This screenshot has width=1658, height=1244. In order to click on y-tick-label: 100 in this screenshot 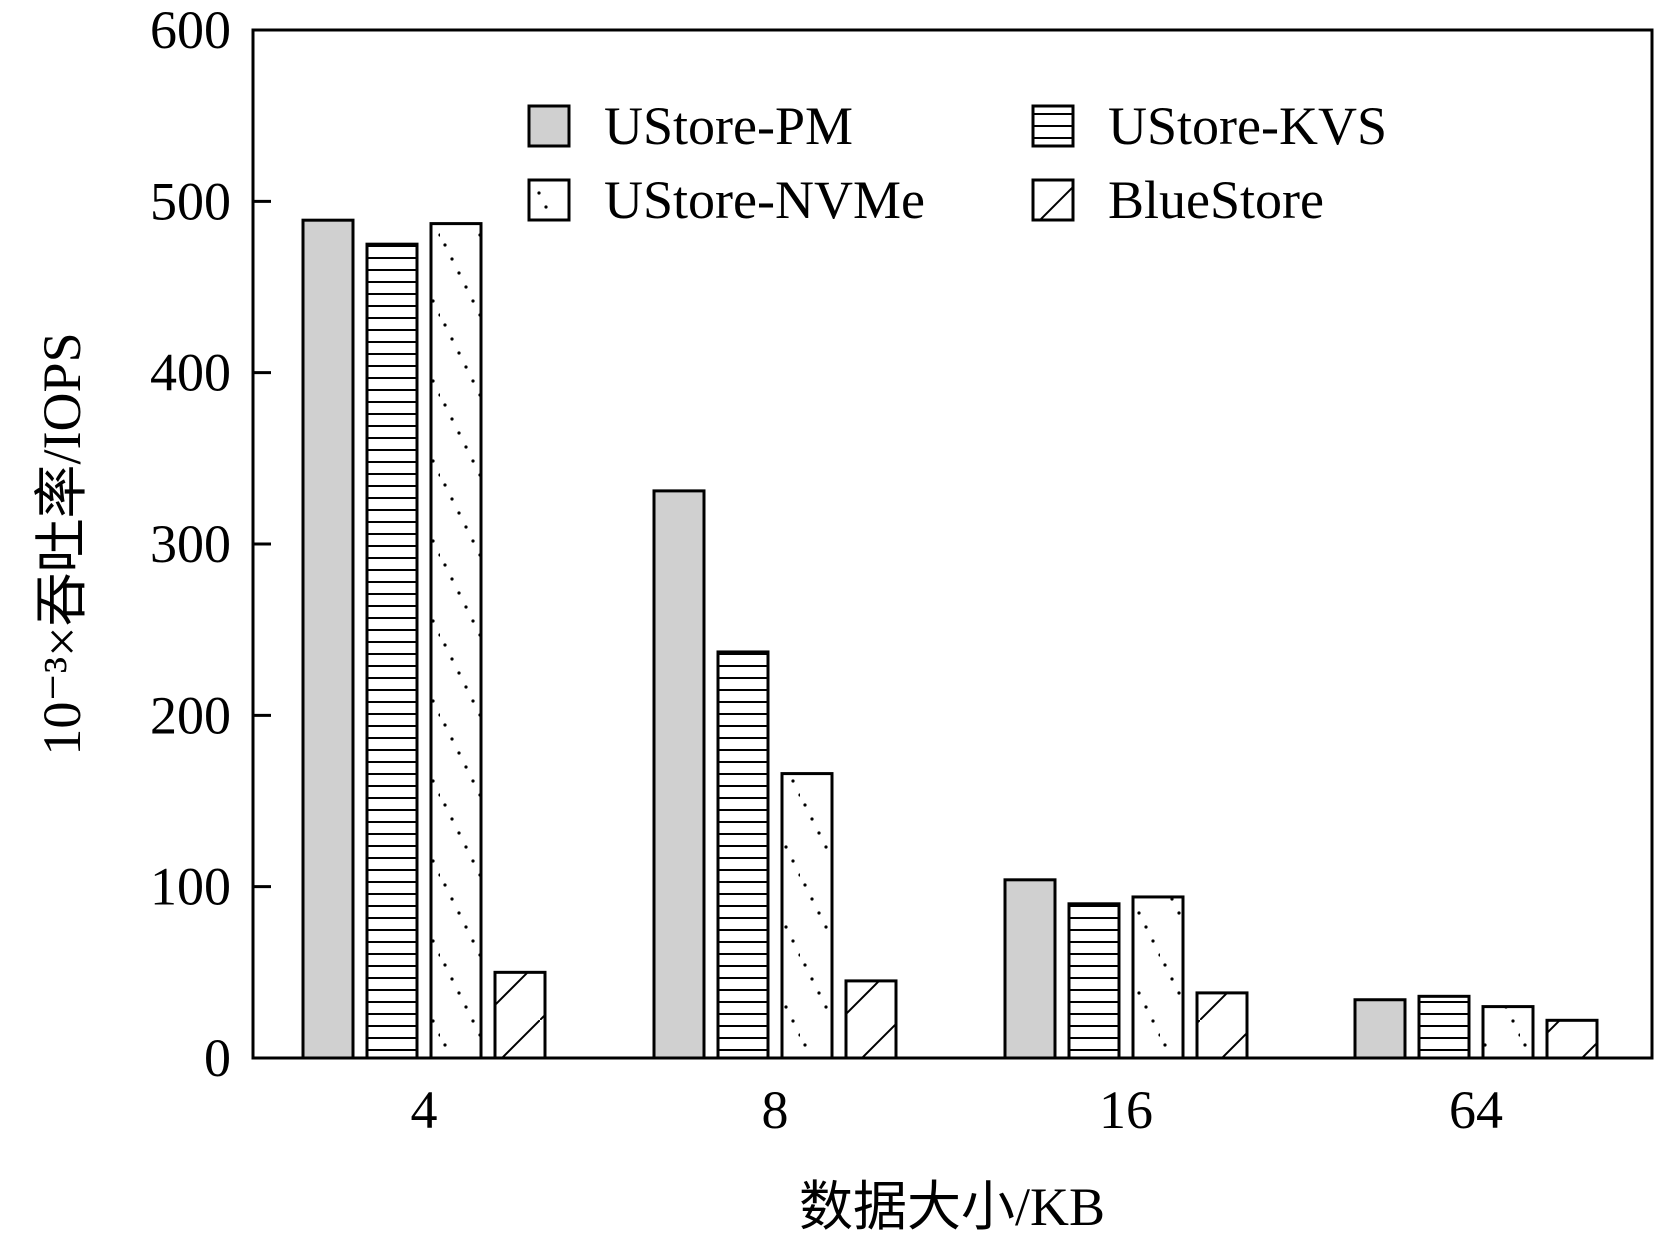, I will do `click(190, 887)`.